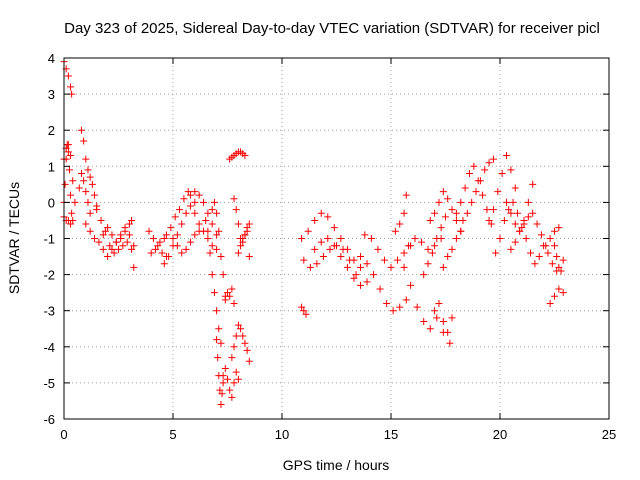 Image resolution: width=640 pixels, height=480 pixels. What do you see at coordinates (49, 275) in the screenshot?
I see `y-tick-label: -2` at bounding box center [49, 275].